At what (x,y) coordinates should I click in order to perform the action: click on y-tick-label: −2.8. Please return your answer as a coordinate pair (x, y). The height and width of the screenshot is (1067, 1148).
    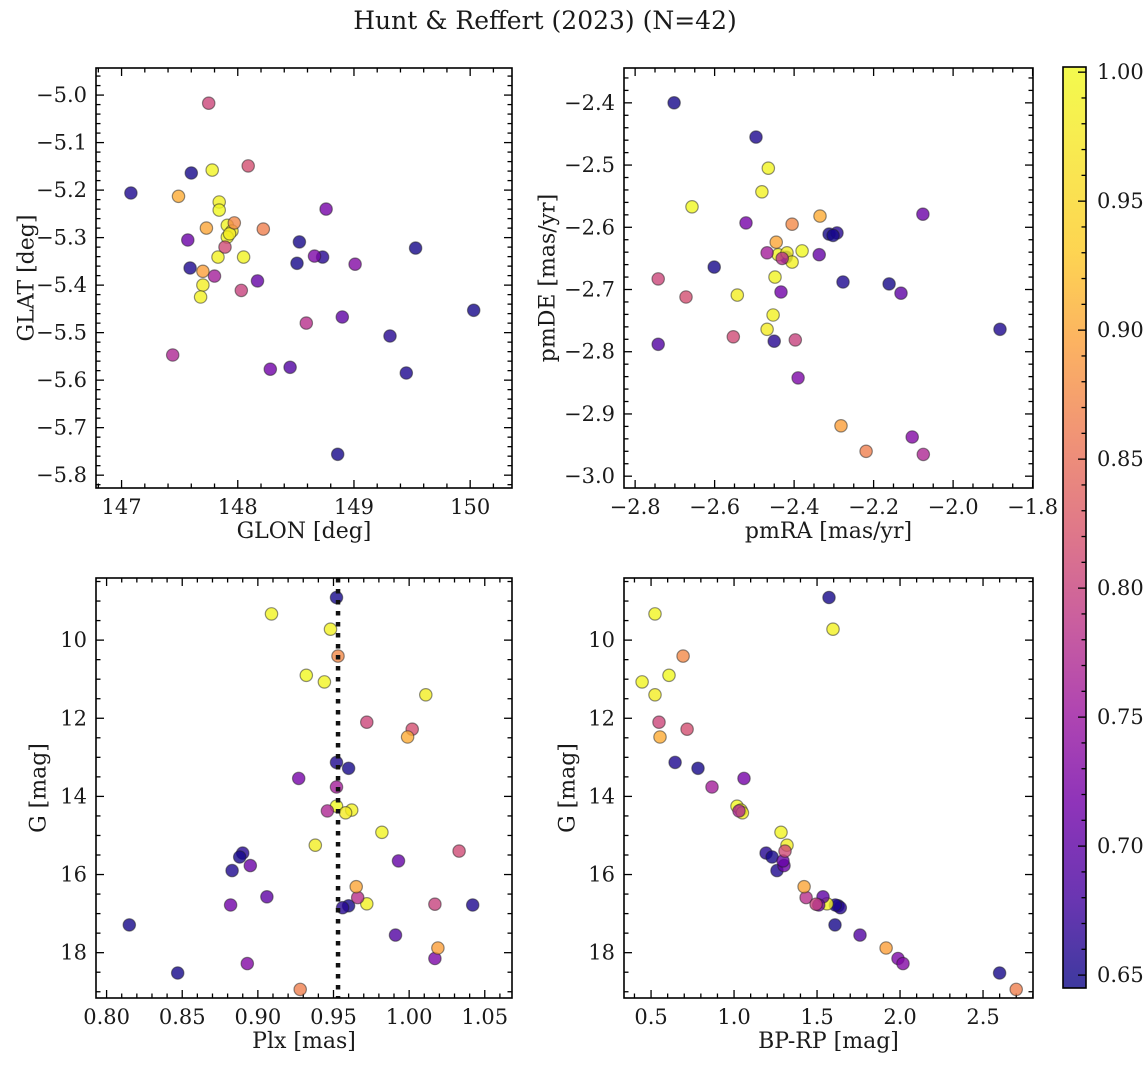
    Looking at the image, I should click on (589, 352).